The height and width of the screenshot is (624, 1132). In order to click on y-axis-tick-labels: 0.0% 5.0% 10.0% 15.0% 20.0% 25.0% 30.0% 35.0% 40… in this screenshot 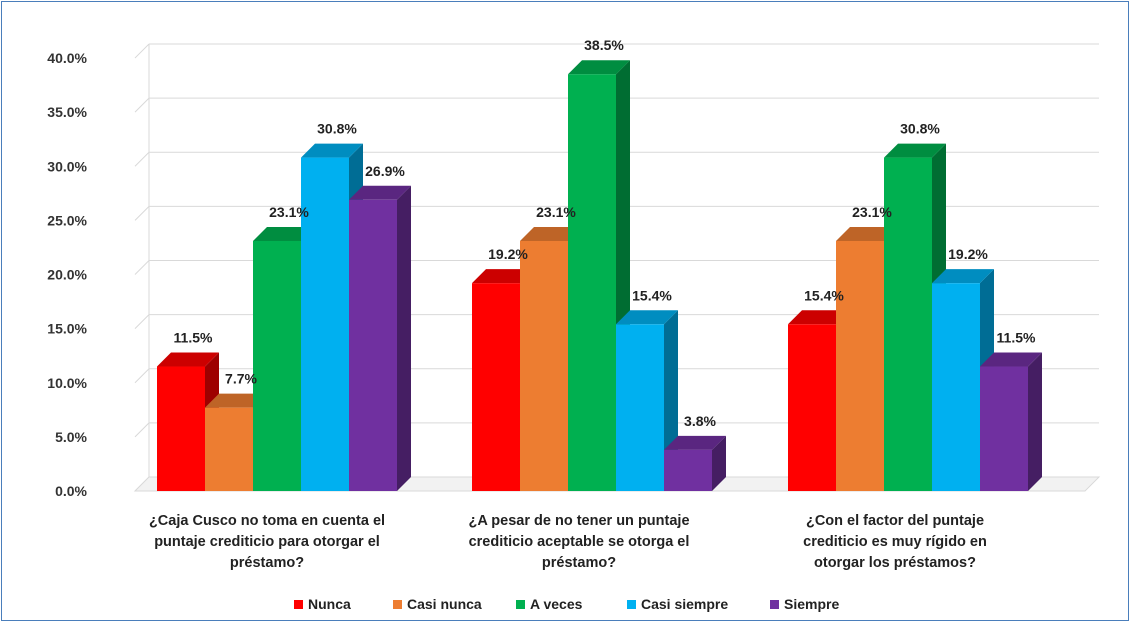, I will do `click(67, 274)`.